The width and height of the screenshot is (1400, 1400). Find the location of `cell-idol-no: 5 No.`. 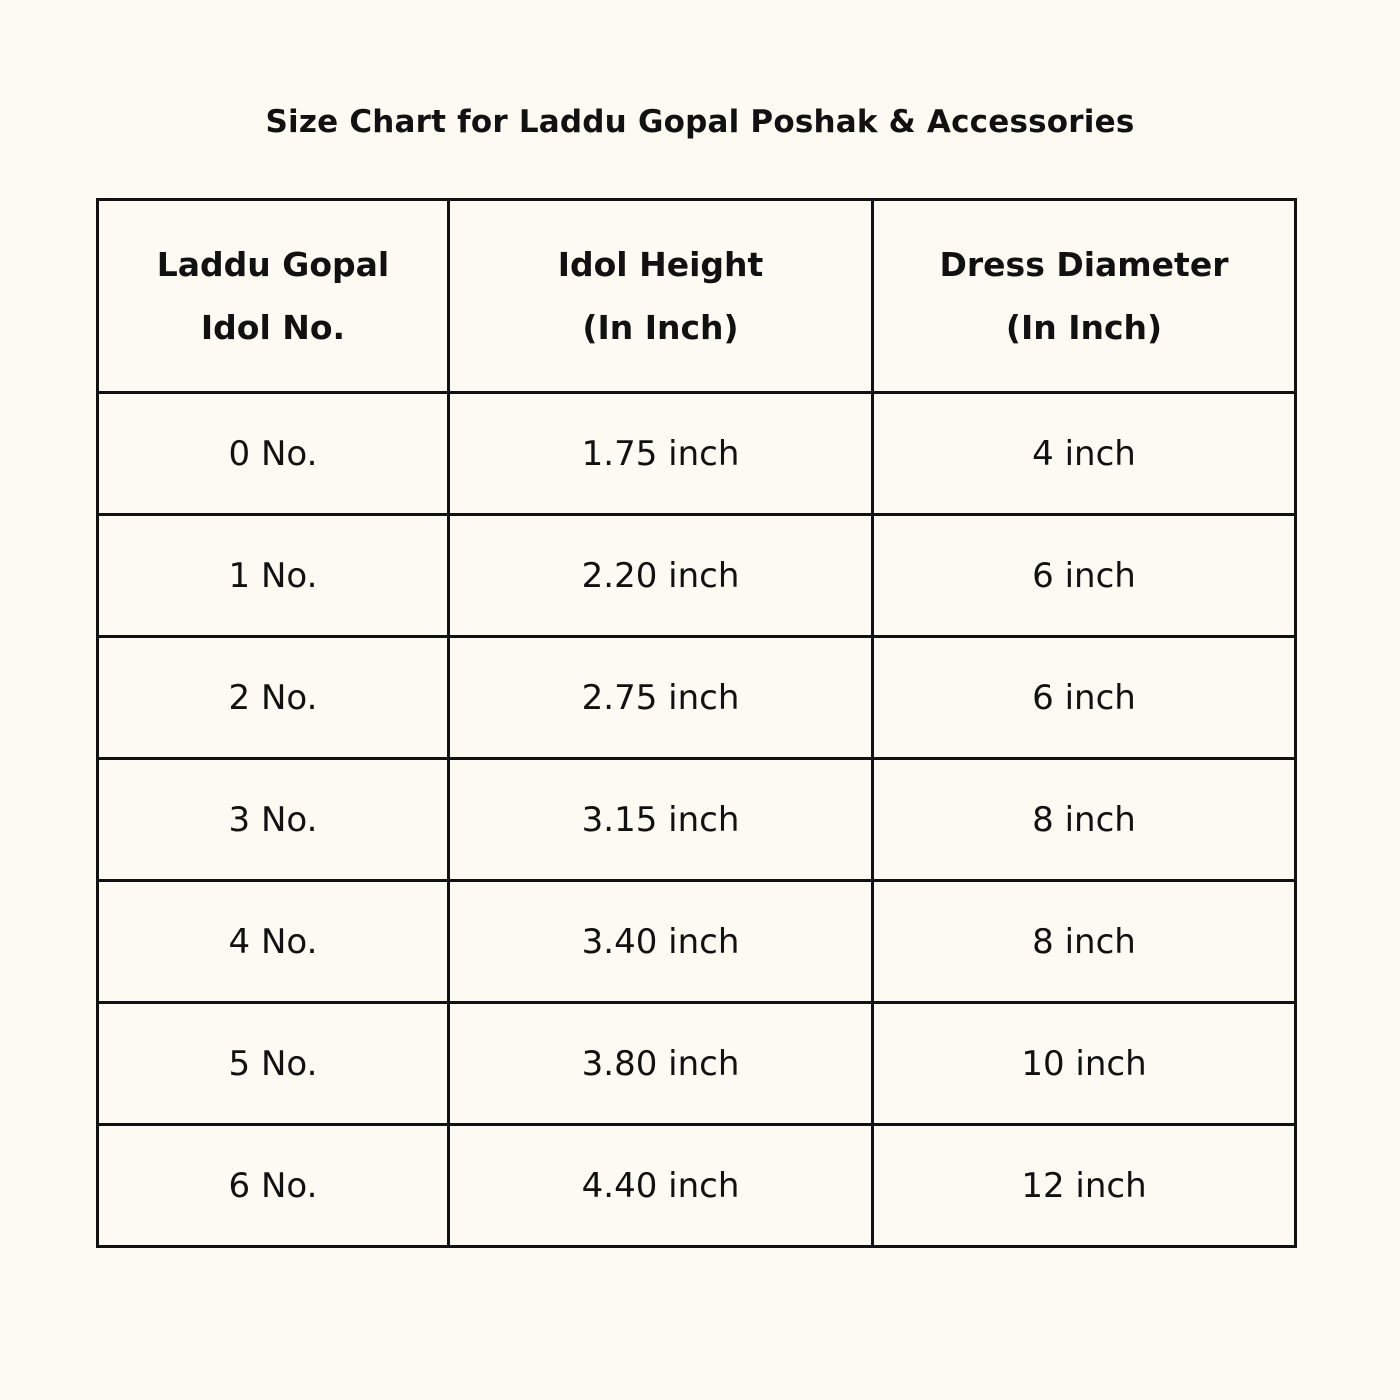

cell-idol-no: 5 No. is located at coordinates (273, 1063).